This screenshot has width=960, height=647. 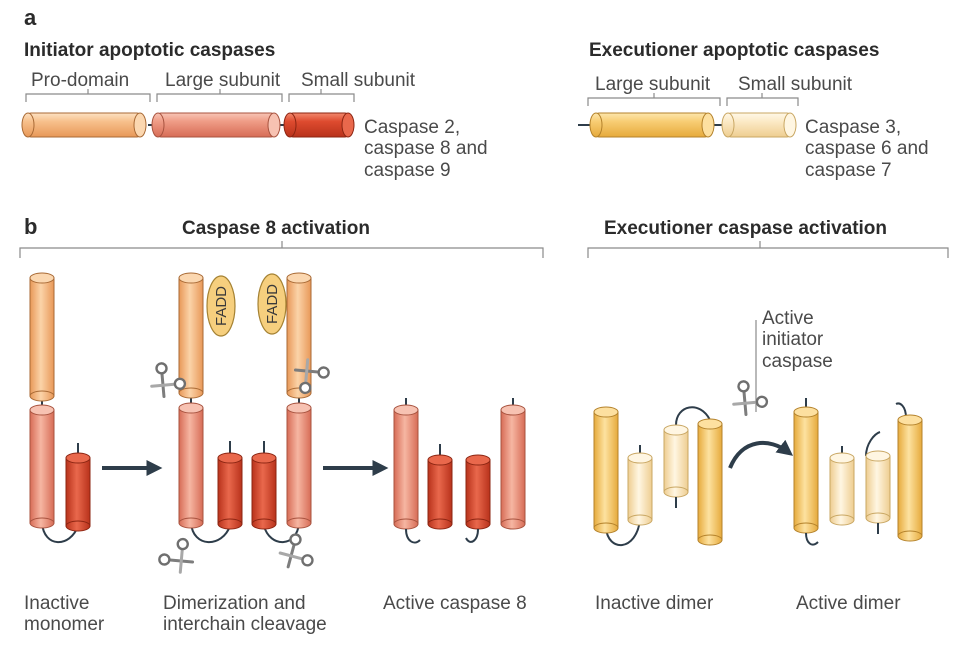 What do you see at coordinates (795, 84) in the screenshot?
I see `executioner-small-subunit-label: Small subunit` at bounding box center [795, 84].